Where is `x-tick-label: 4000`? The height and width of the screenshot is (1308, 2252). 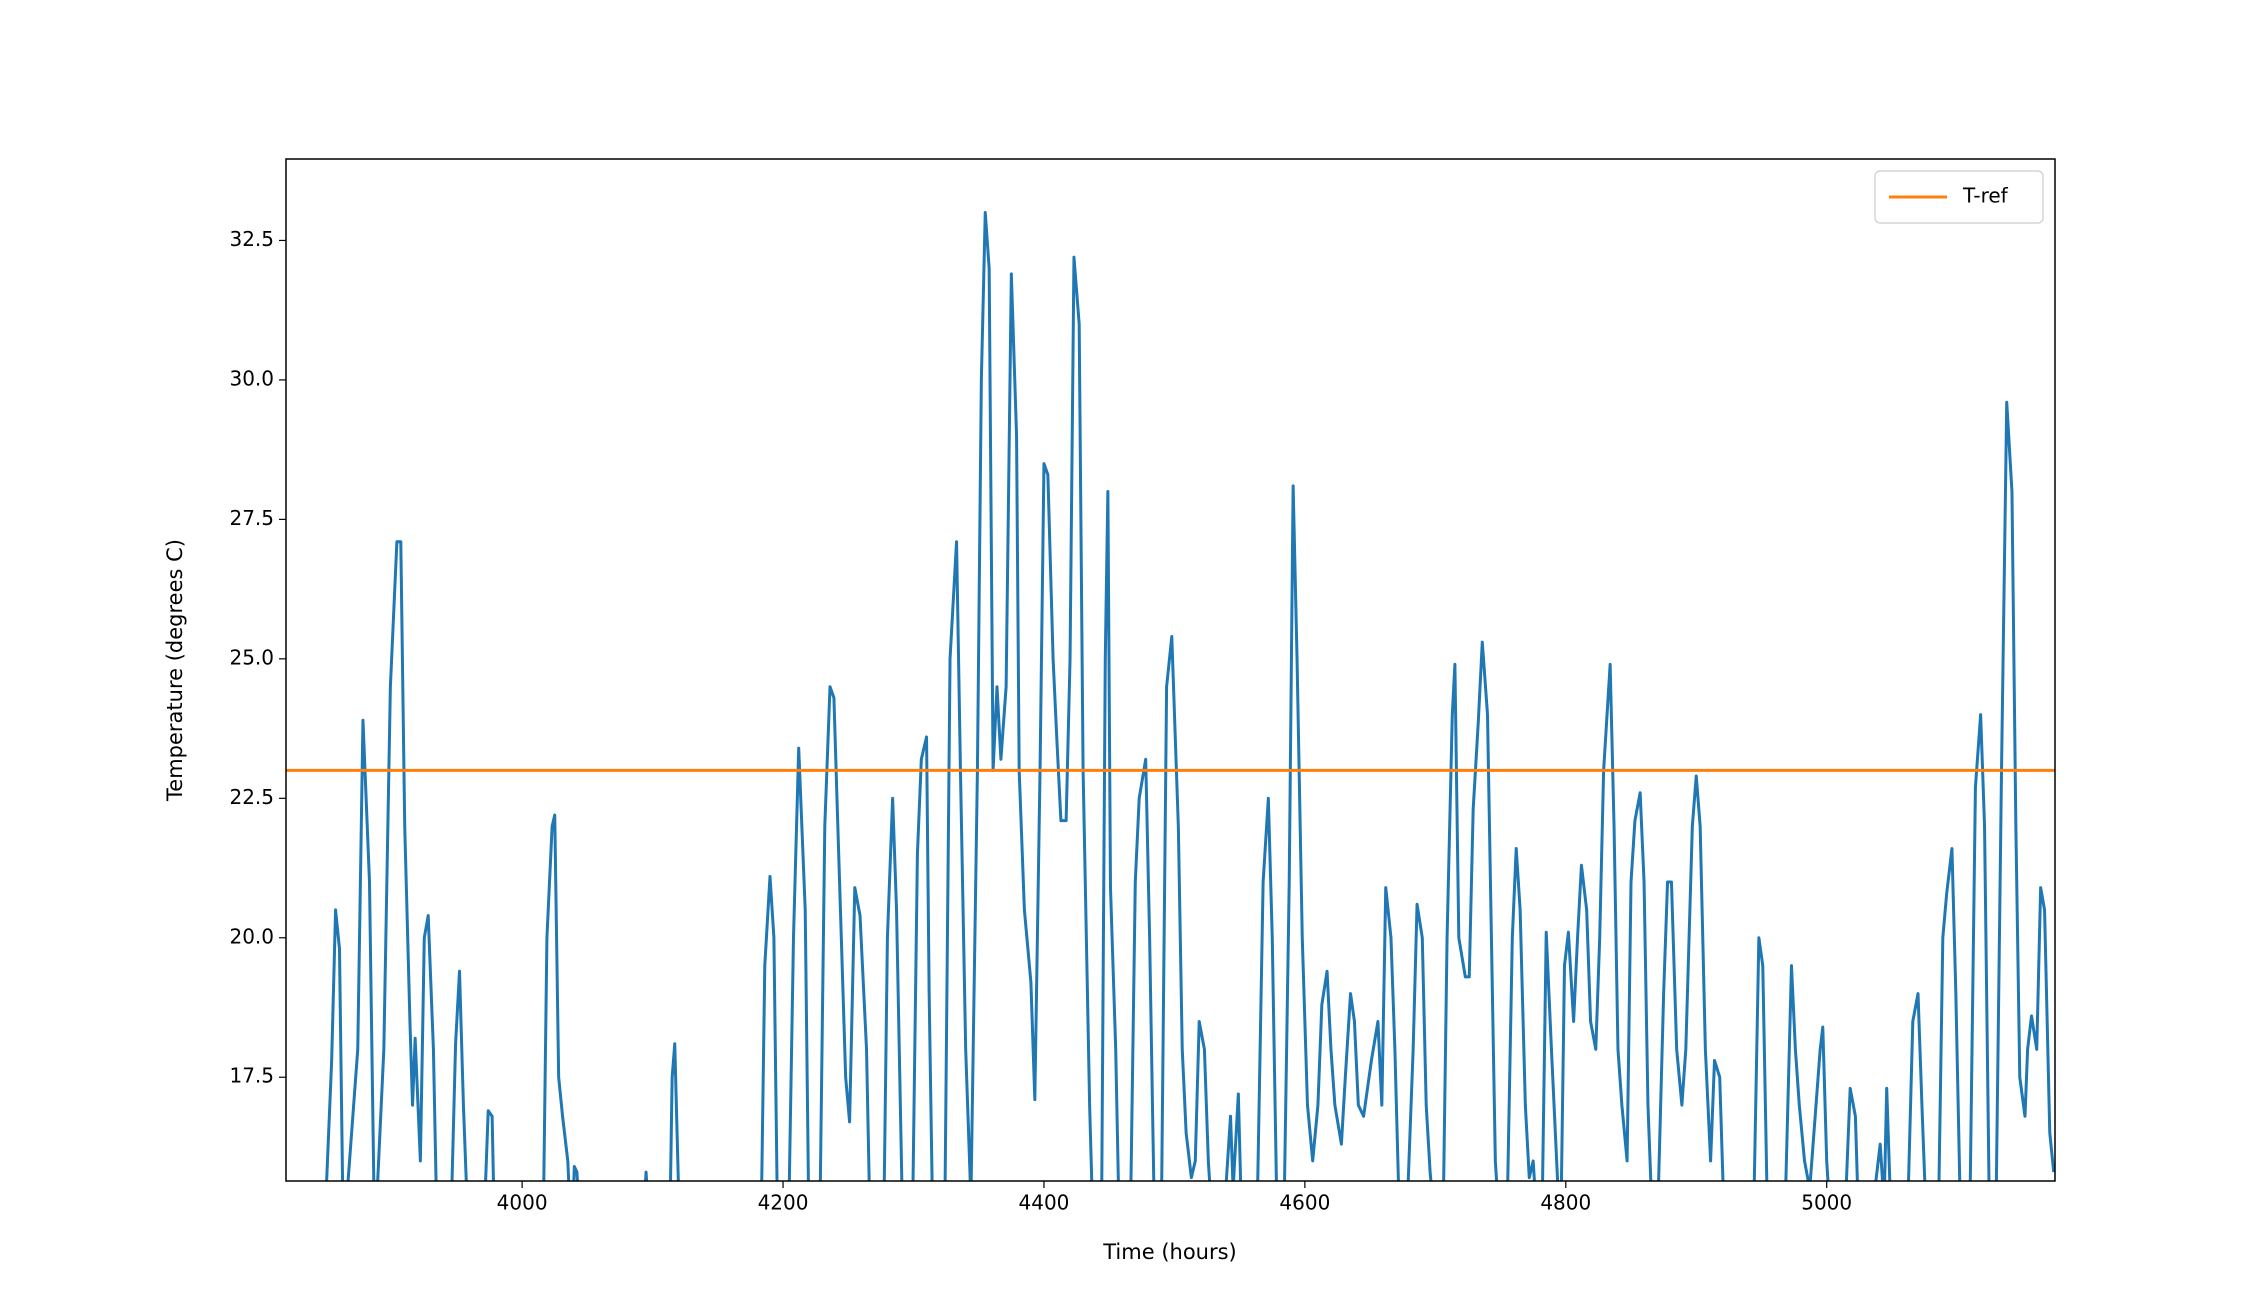 x-tick-label: 4000 is located at coordinates (522, 1203).